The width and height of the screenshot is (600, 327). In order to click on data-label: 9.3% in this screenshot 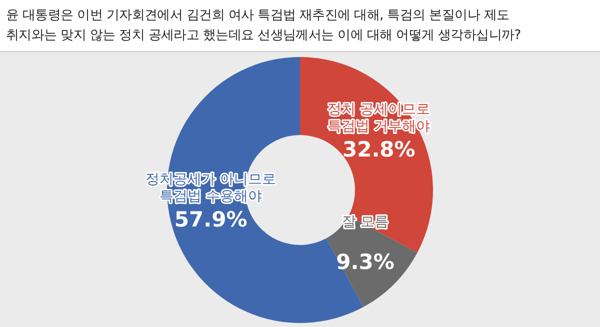, I will do `click(365, 262)`.